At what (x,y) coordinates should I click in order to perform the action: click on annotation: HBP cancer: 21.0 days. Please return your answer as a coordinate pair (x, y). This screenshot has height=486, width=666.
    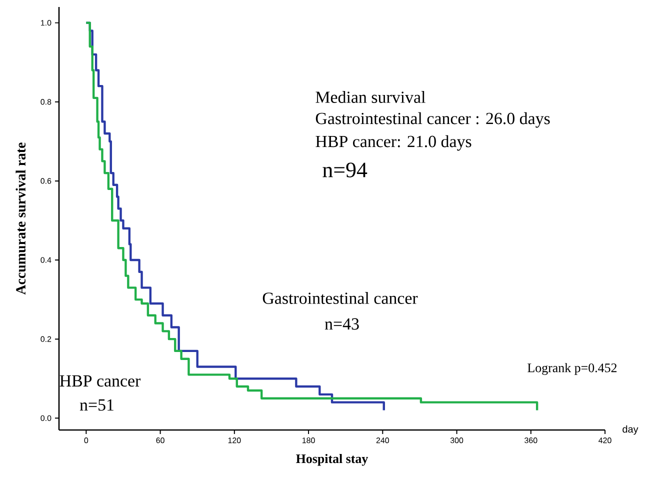
    Looking at the image, I should click on (394, 143).